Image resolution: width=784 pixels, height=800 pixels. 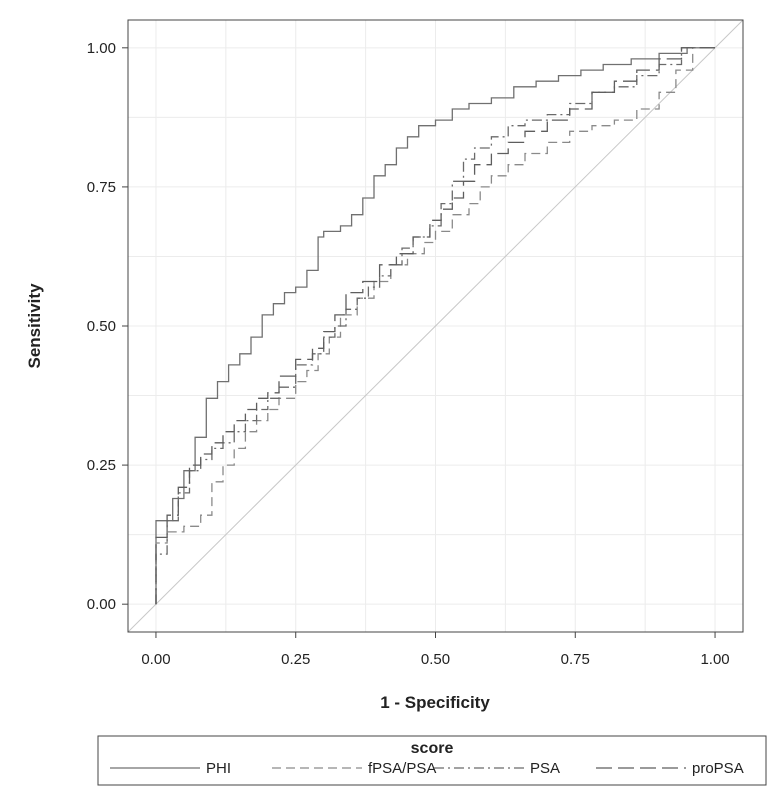 What do you see at coordinates (101, 187) in the screenshot?
I see `y-tick-label: 0.75` at bounding box center [101, 187].